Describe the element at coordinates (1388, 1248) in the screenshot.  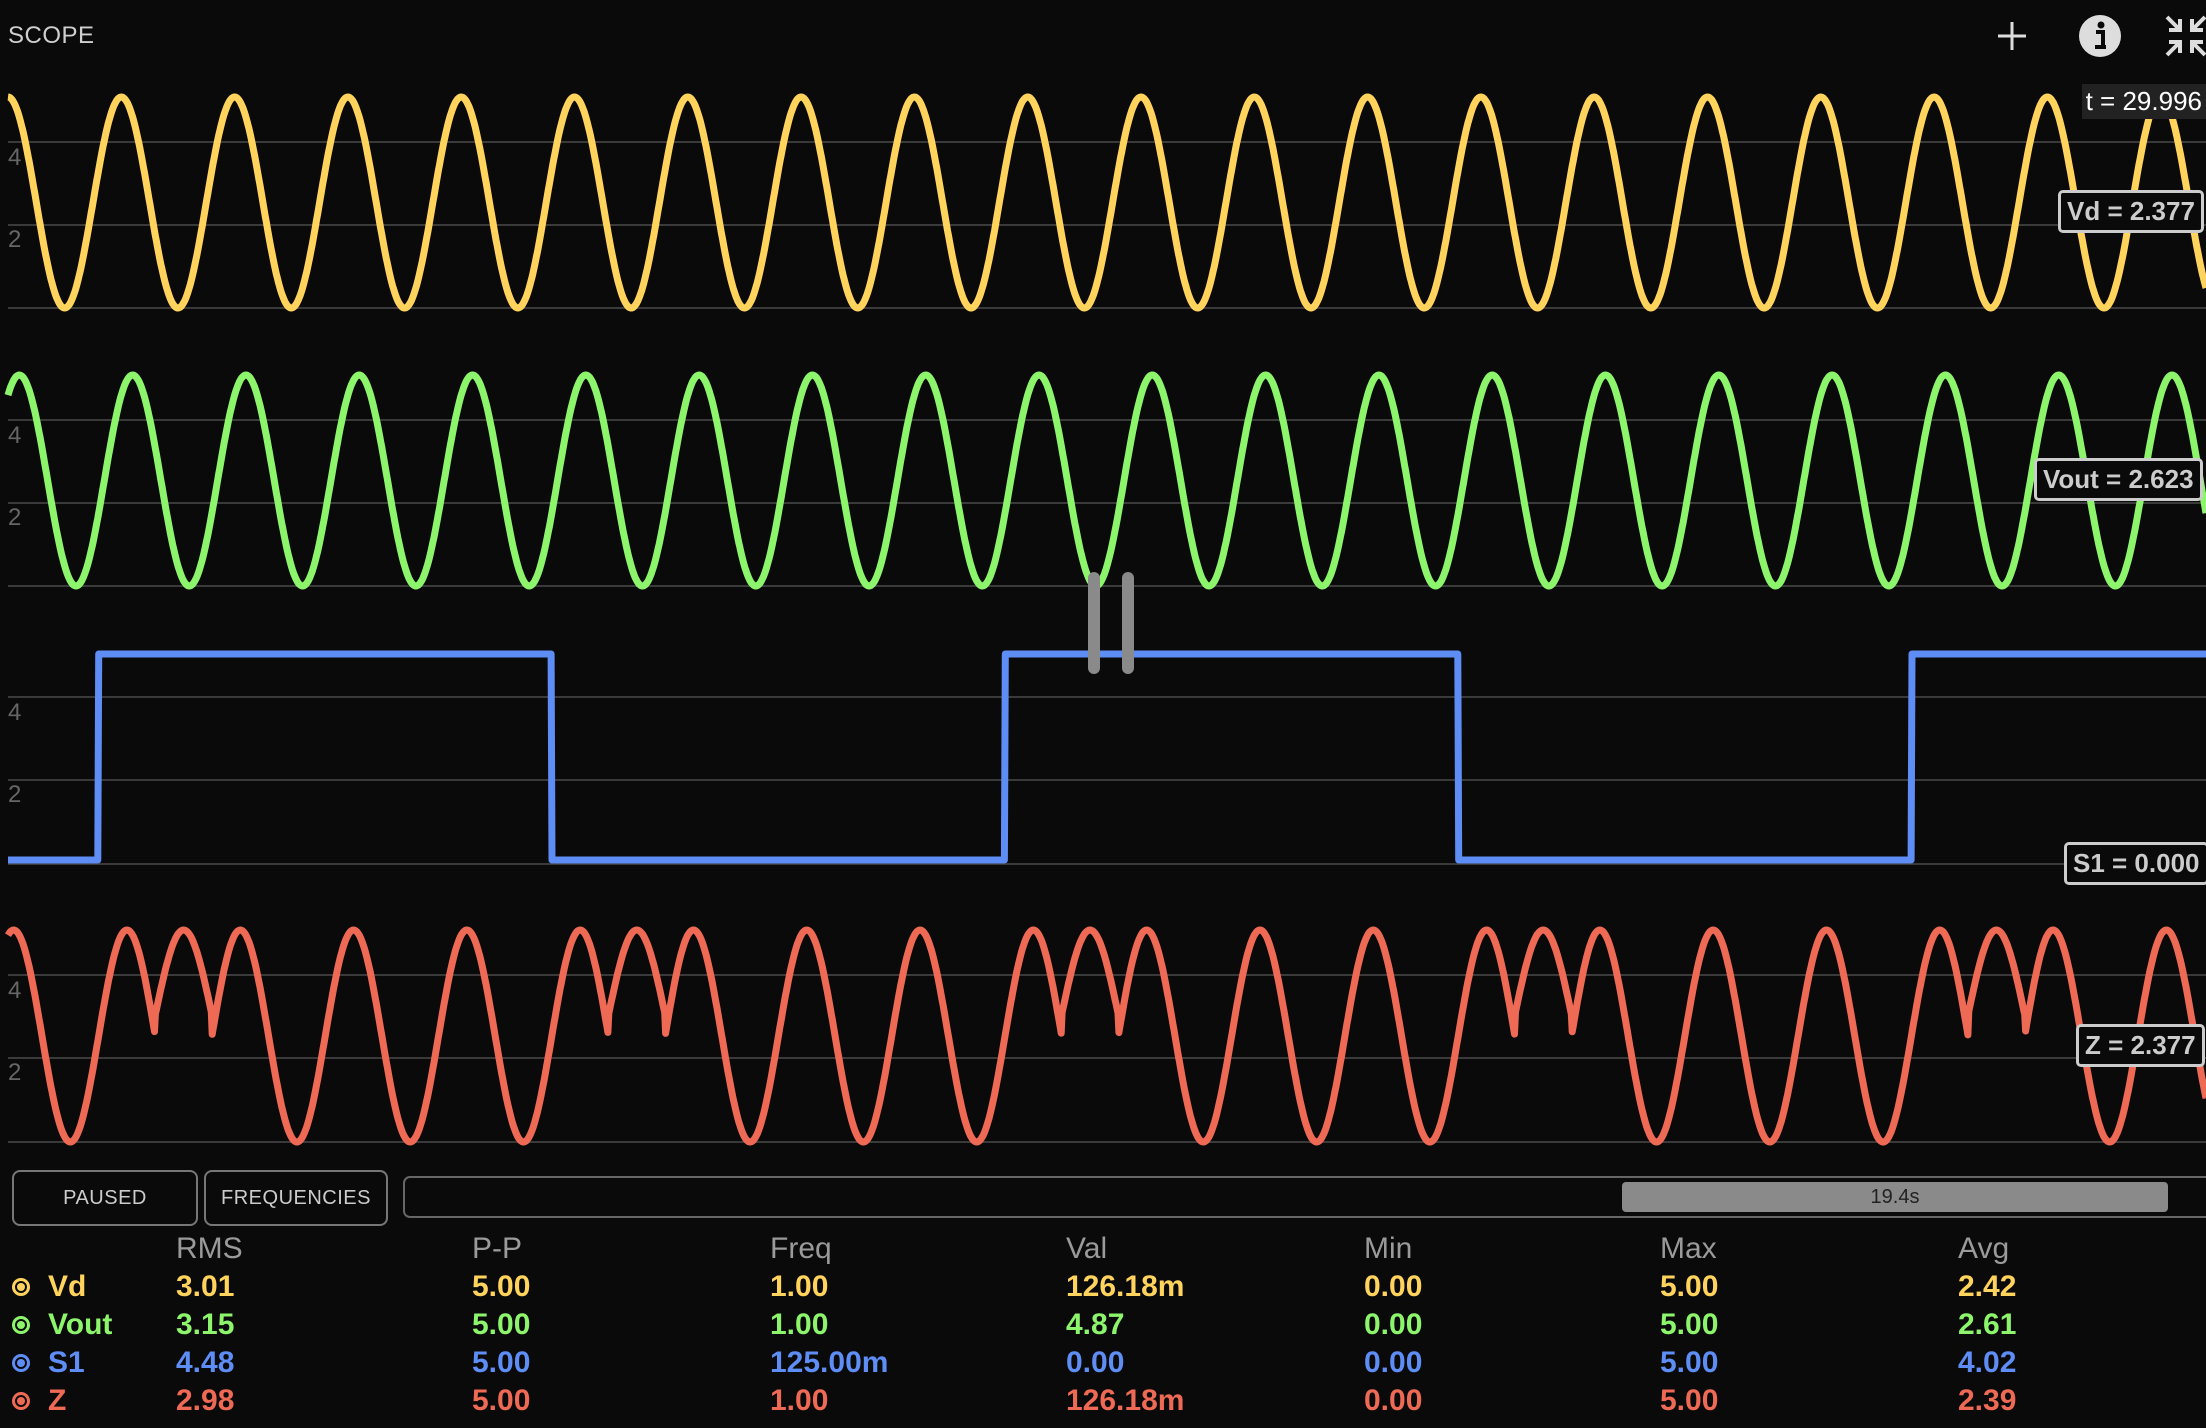
I see `table-header: Min` at that location.